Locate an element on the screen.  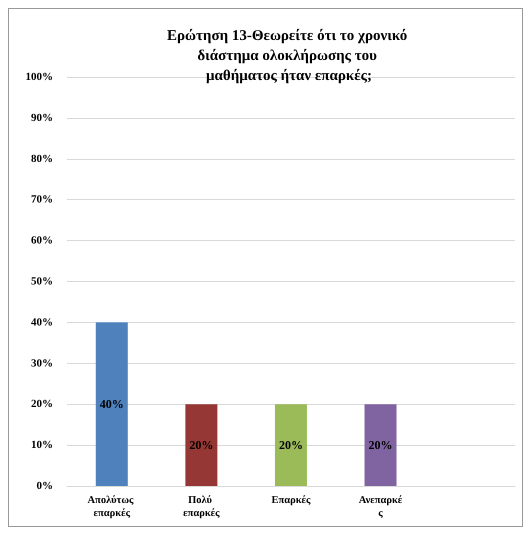
y-tick-label: 10% is located at coordinates (42, 445).